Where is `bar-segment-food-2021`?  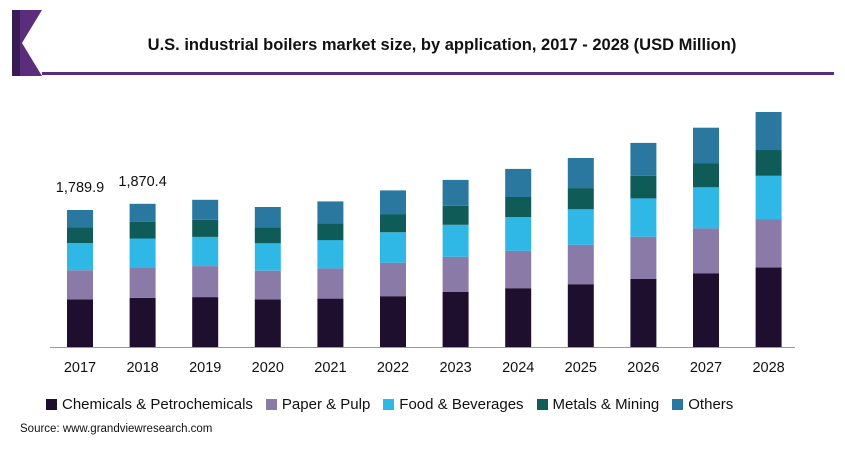 bar-segment-food-2021 is located at coordinates (330, 254).